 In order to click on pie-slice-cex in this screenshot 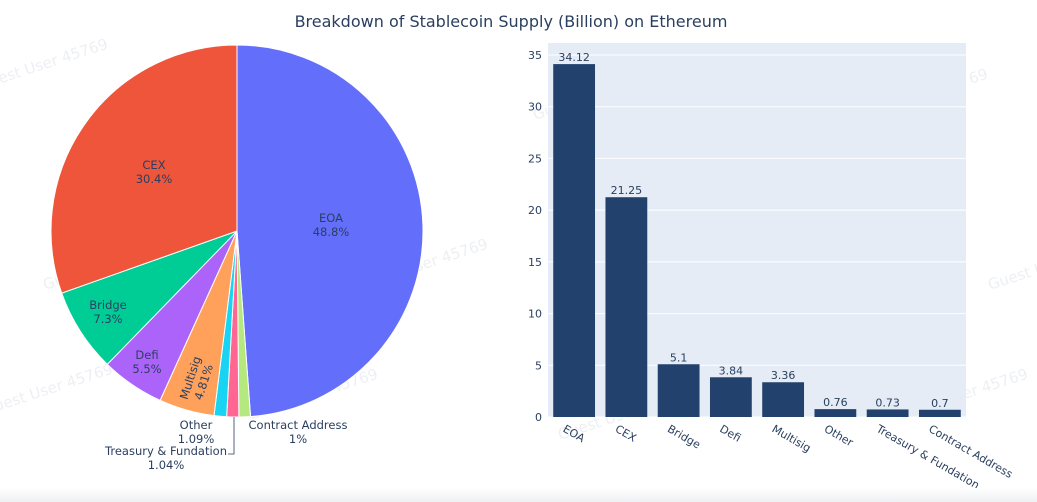, I will do `click(144, 169)`.